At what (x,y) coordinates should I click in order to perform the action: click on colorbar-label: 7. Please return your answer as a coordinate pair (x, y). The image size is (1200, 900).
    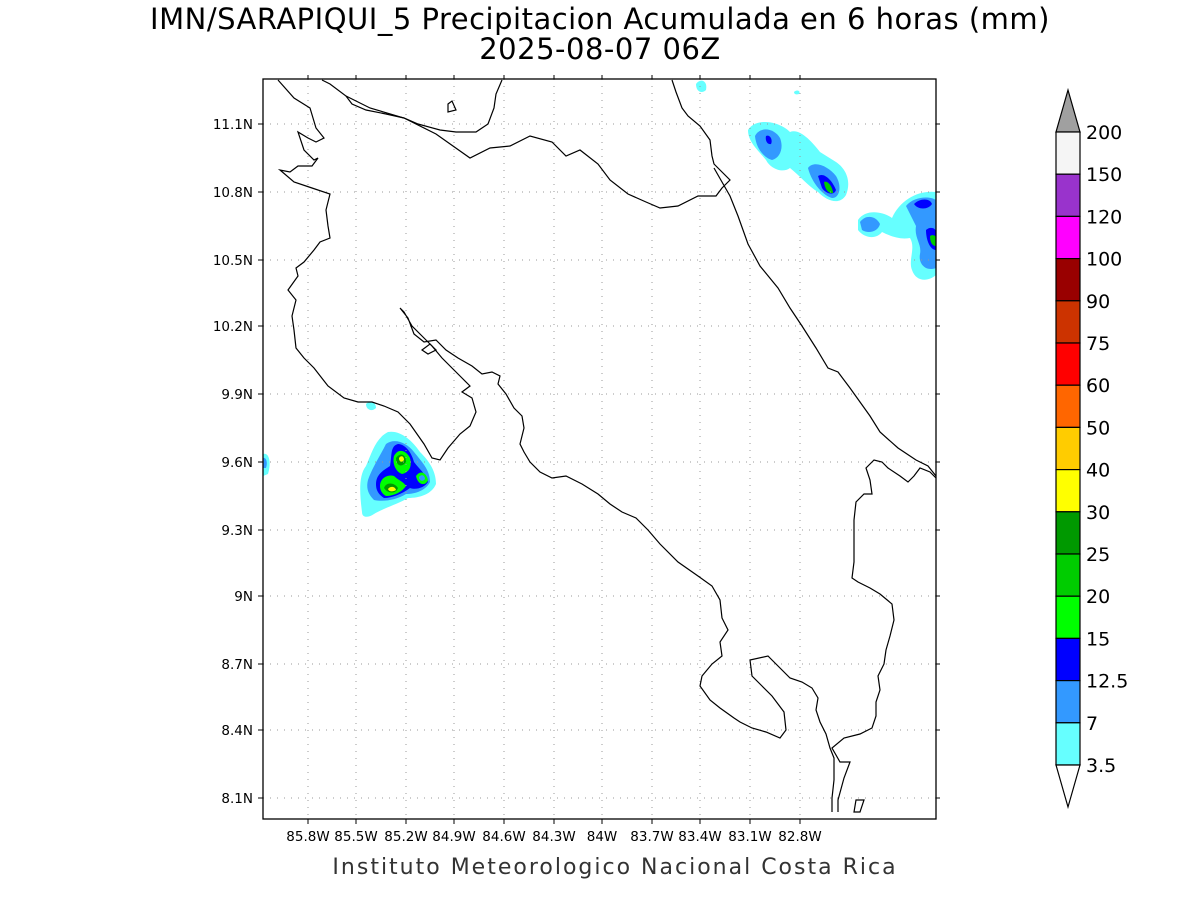
    Looking at the image, I should click on (1092, 724).